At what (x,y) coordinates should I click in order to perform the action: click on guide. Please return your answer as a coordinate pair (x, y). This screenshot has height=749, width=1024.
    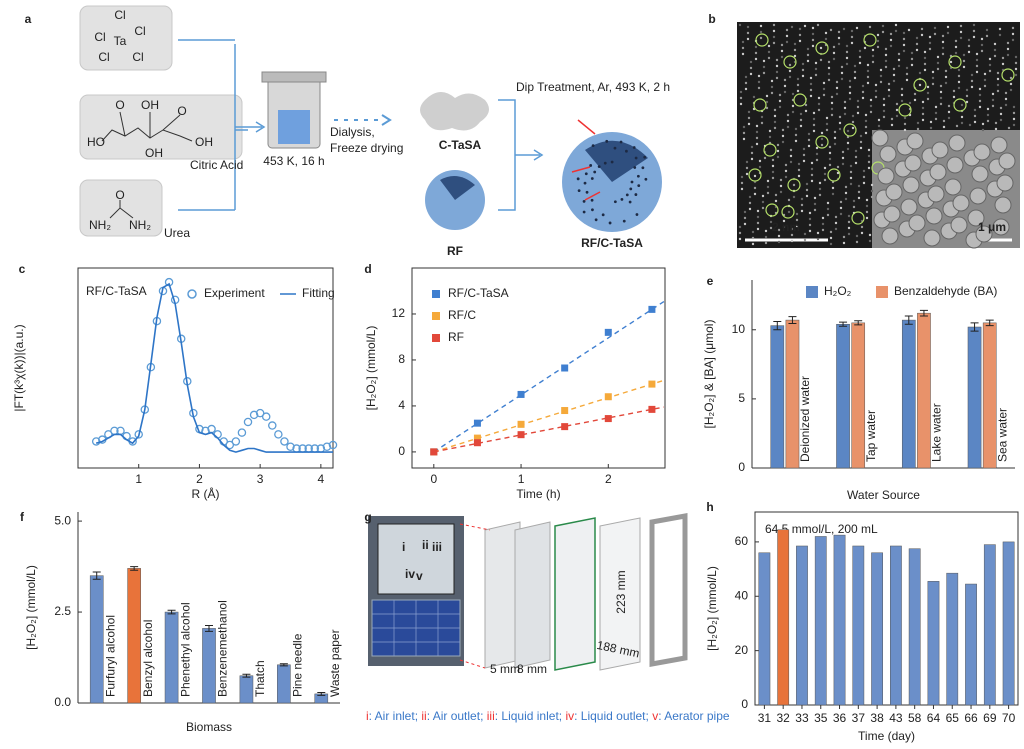
    Looking at the image, I should click on (475, 596).